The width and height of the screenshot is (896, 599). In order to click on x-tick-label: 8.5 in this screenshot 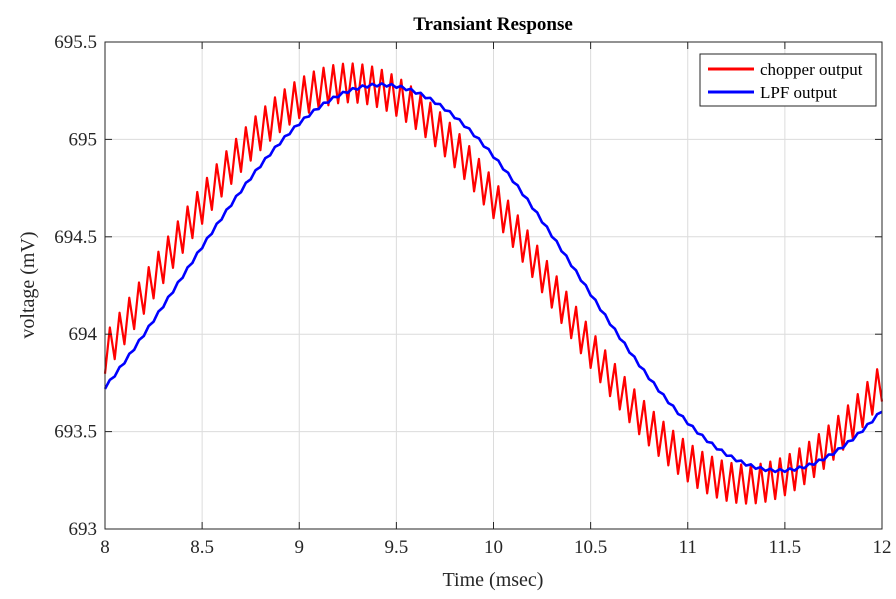, I will do `click(202, 547)`.